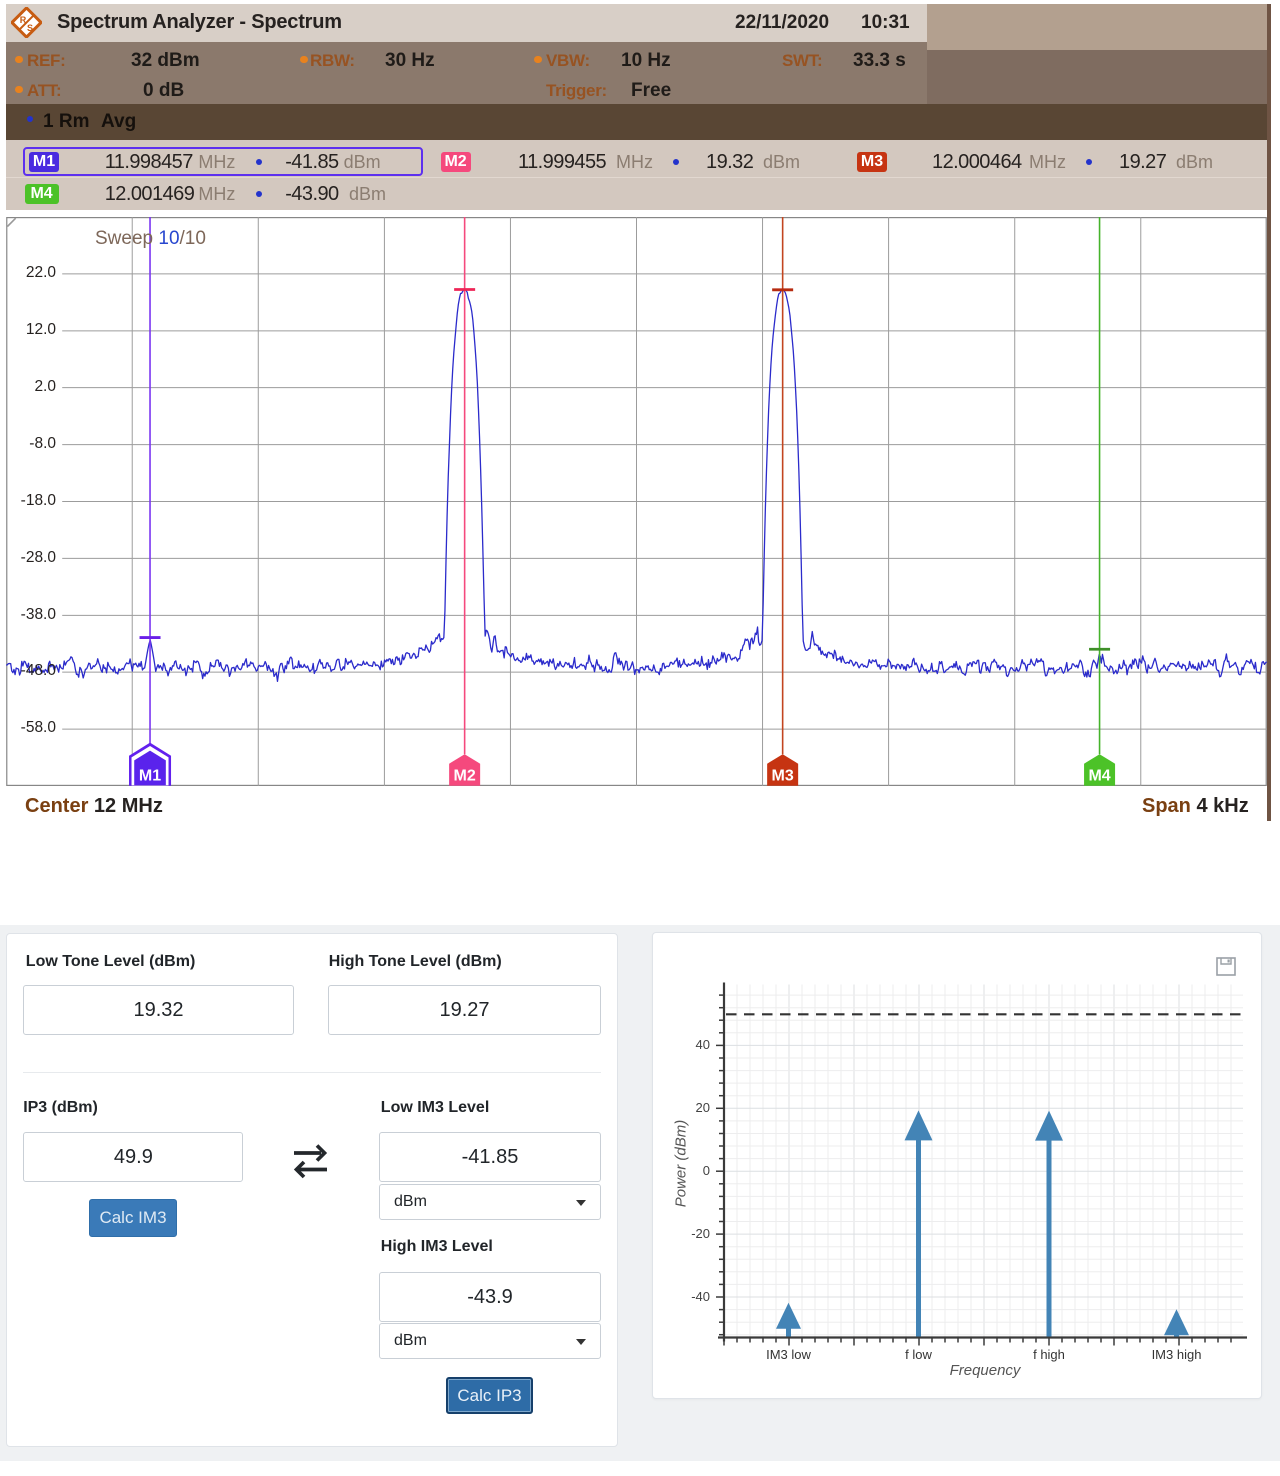 This screenshot has height=1476, width=1280. I want to click on svg-text: M2, so click(465, 775).